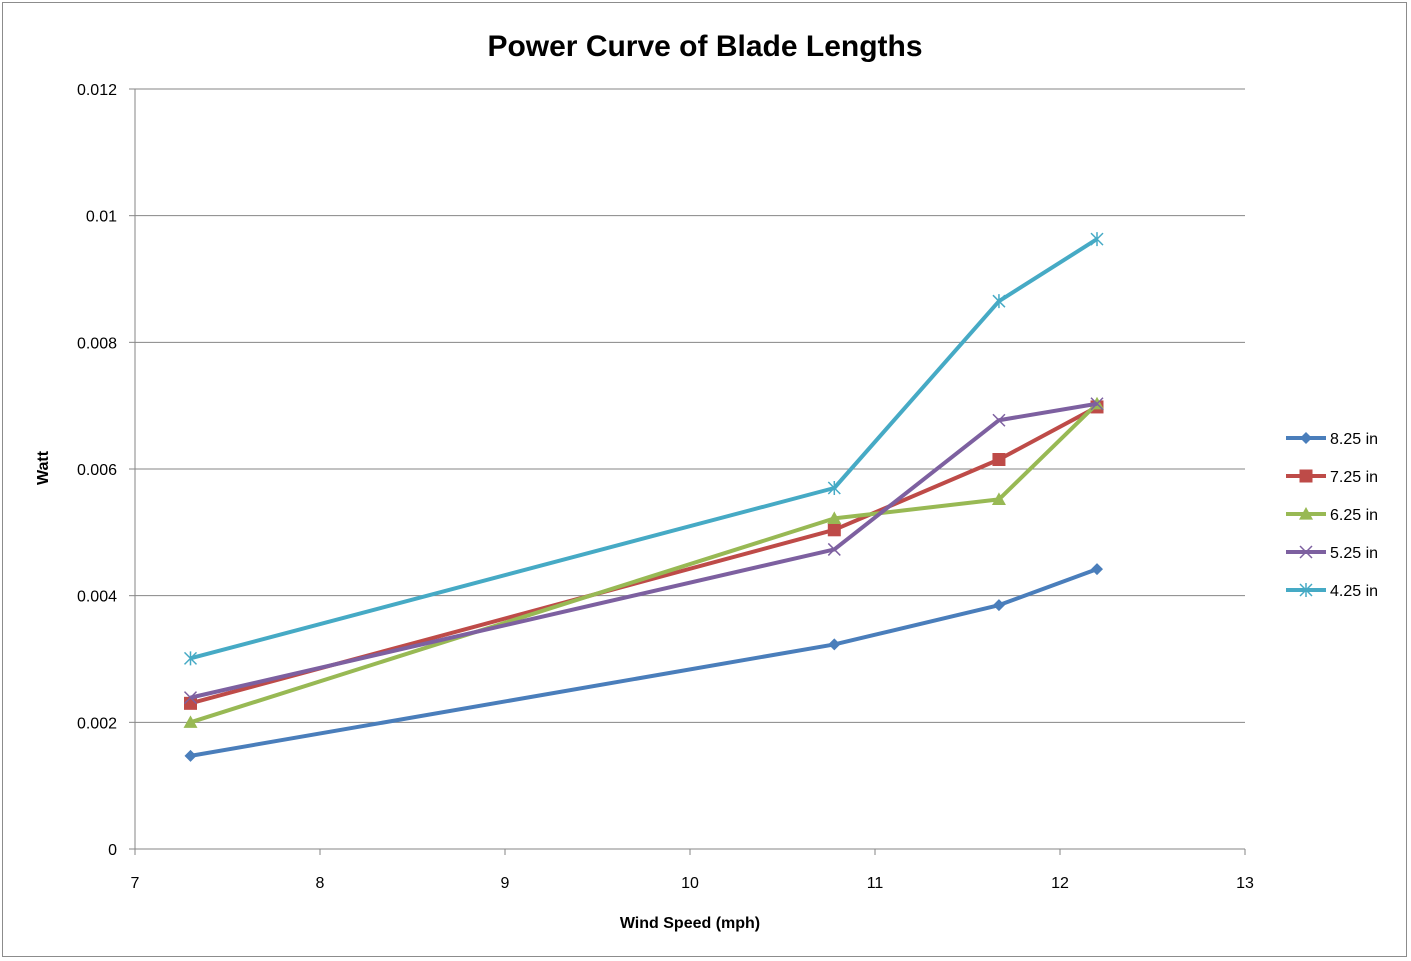 The width and height of the screenshot is (1411, 961). I want to click on x-axis-label: Wind Speed (mph), so click(690, 923).